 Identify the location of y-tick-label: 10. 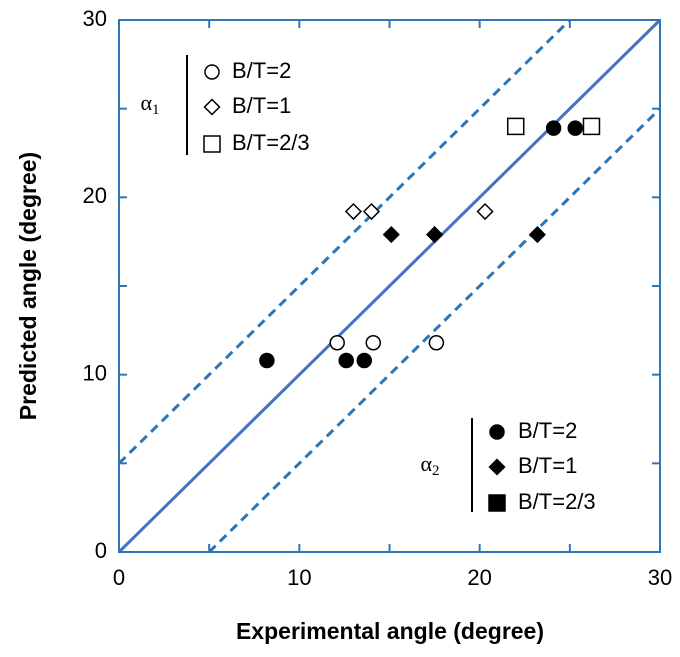
(95, 372).